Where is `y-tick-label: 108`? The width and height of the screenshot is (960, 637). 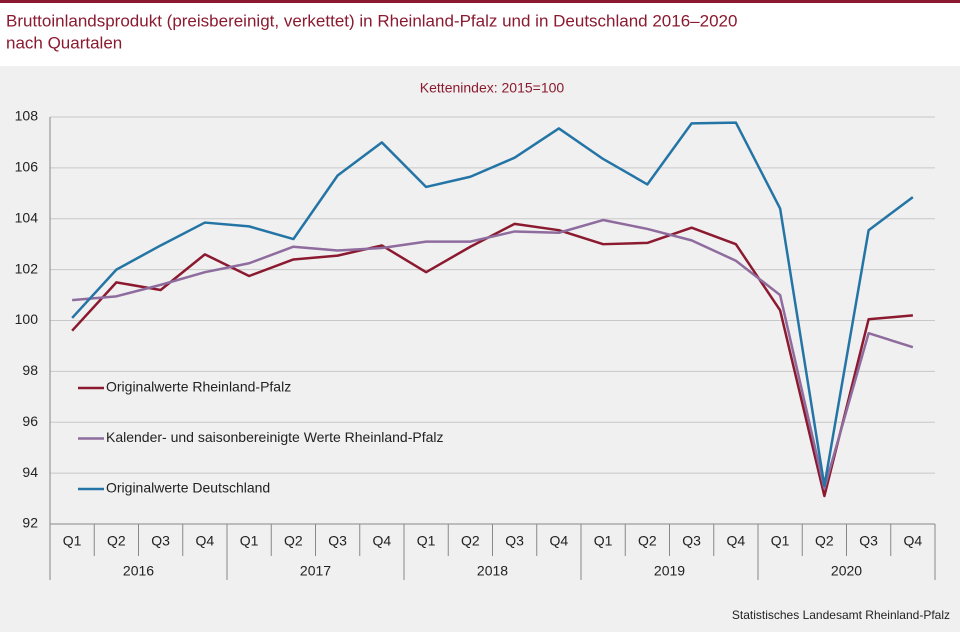 y-tick-label: 108 is located at coordinates (27, 116).